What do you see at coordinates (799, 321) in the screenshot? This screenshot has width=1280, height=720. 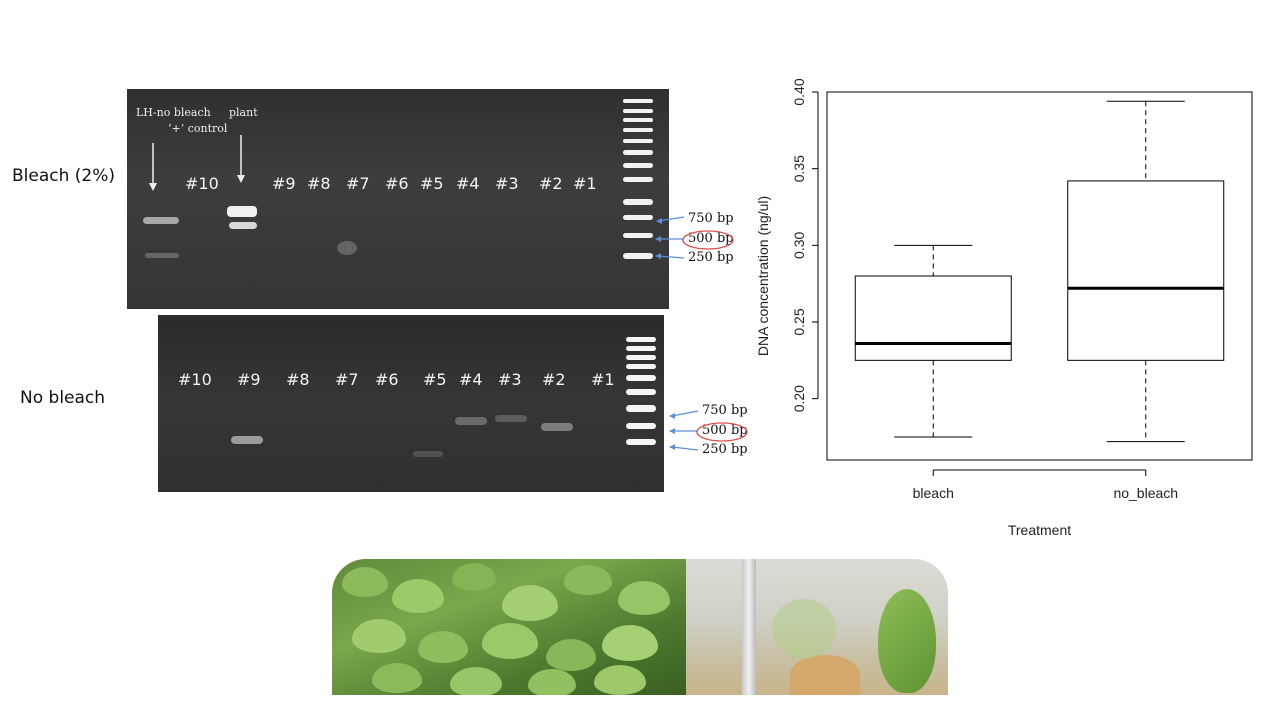 I see `y-tick-label: 0.25` at bounding box center [799, 321].